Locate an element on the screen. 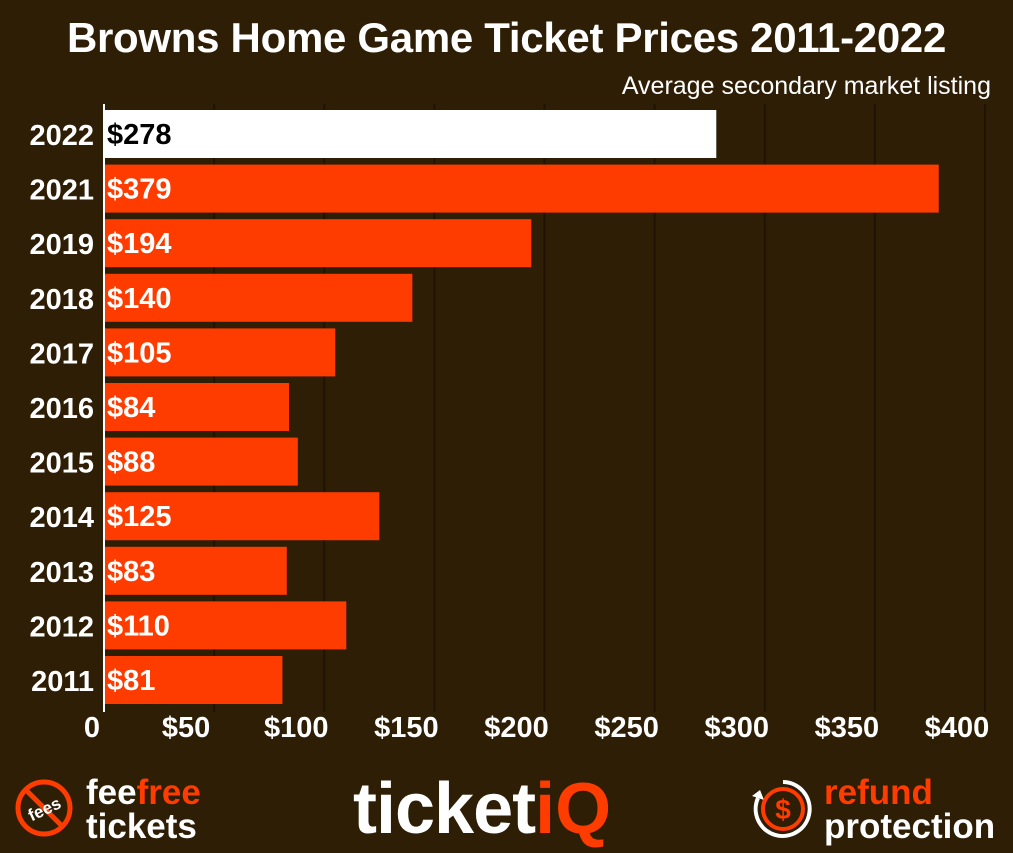 The image size is (1013, 853). category-label: 2019 is located at coordinates (61, 245).